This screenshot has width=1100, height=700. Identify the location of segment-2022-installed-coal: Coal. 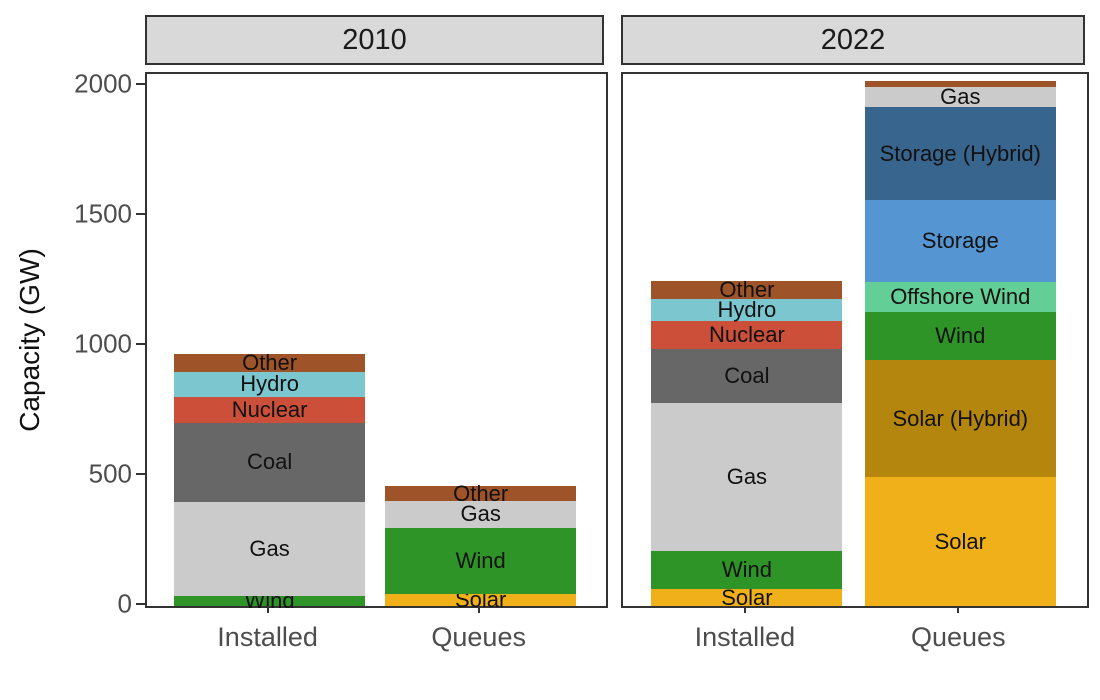
(747, 376).